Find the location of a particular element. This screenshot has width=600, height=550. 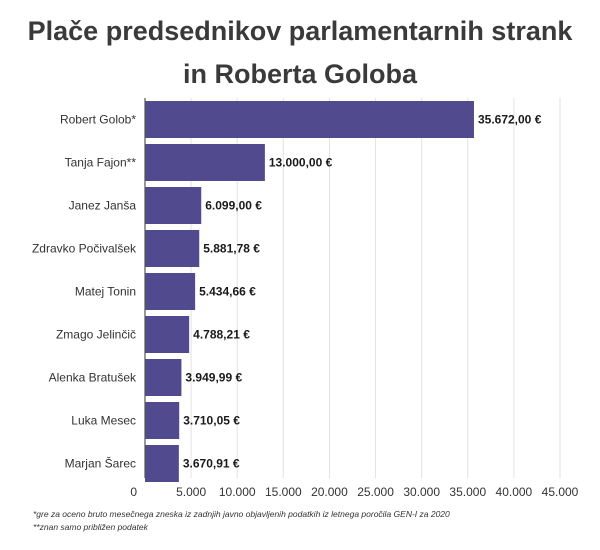

x-tick-label: 45.000 is located at coordinates (560, 492).